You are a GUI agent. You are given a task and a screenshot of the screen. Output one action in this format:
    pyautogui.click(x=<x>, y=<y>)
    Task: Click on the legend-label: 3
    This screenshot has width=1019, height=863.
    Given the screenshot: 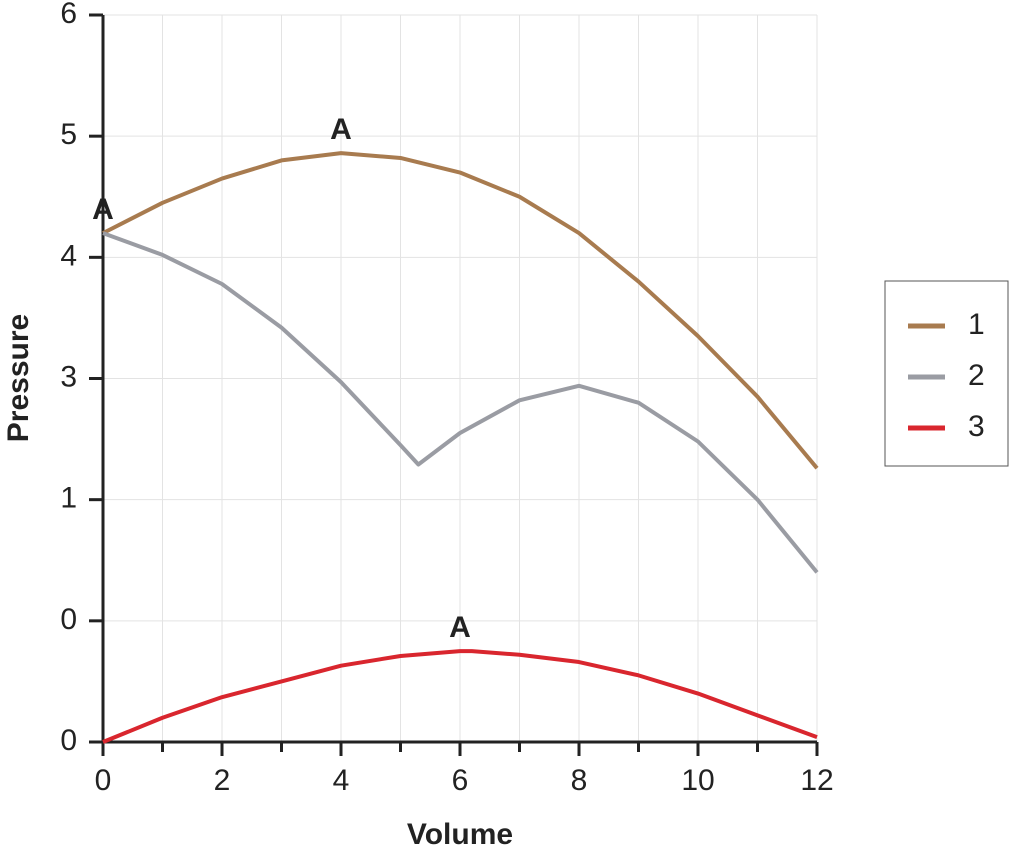 What is the action you would take?
    pyautogui.click(x=976, y=426)
    